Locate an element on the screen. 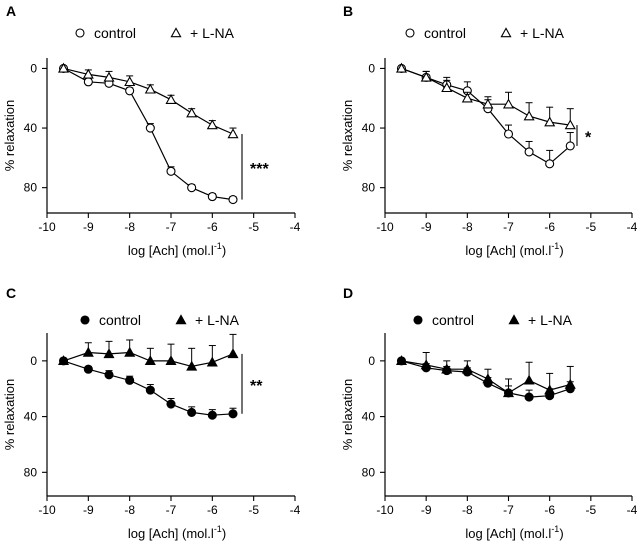  panel-d-x-axis-label-main: log [Ach] (mol.l is located at coordinates (508, 533).